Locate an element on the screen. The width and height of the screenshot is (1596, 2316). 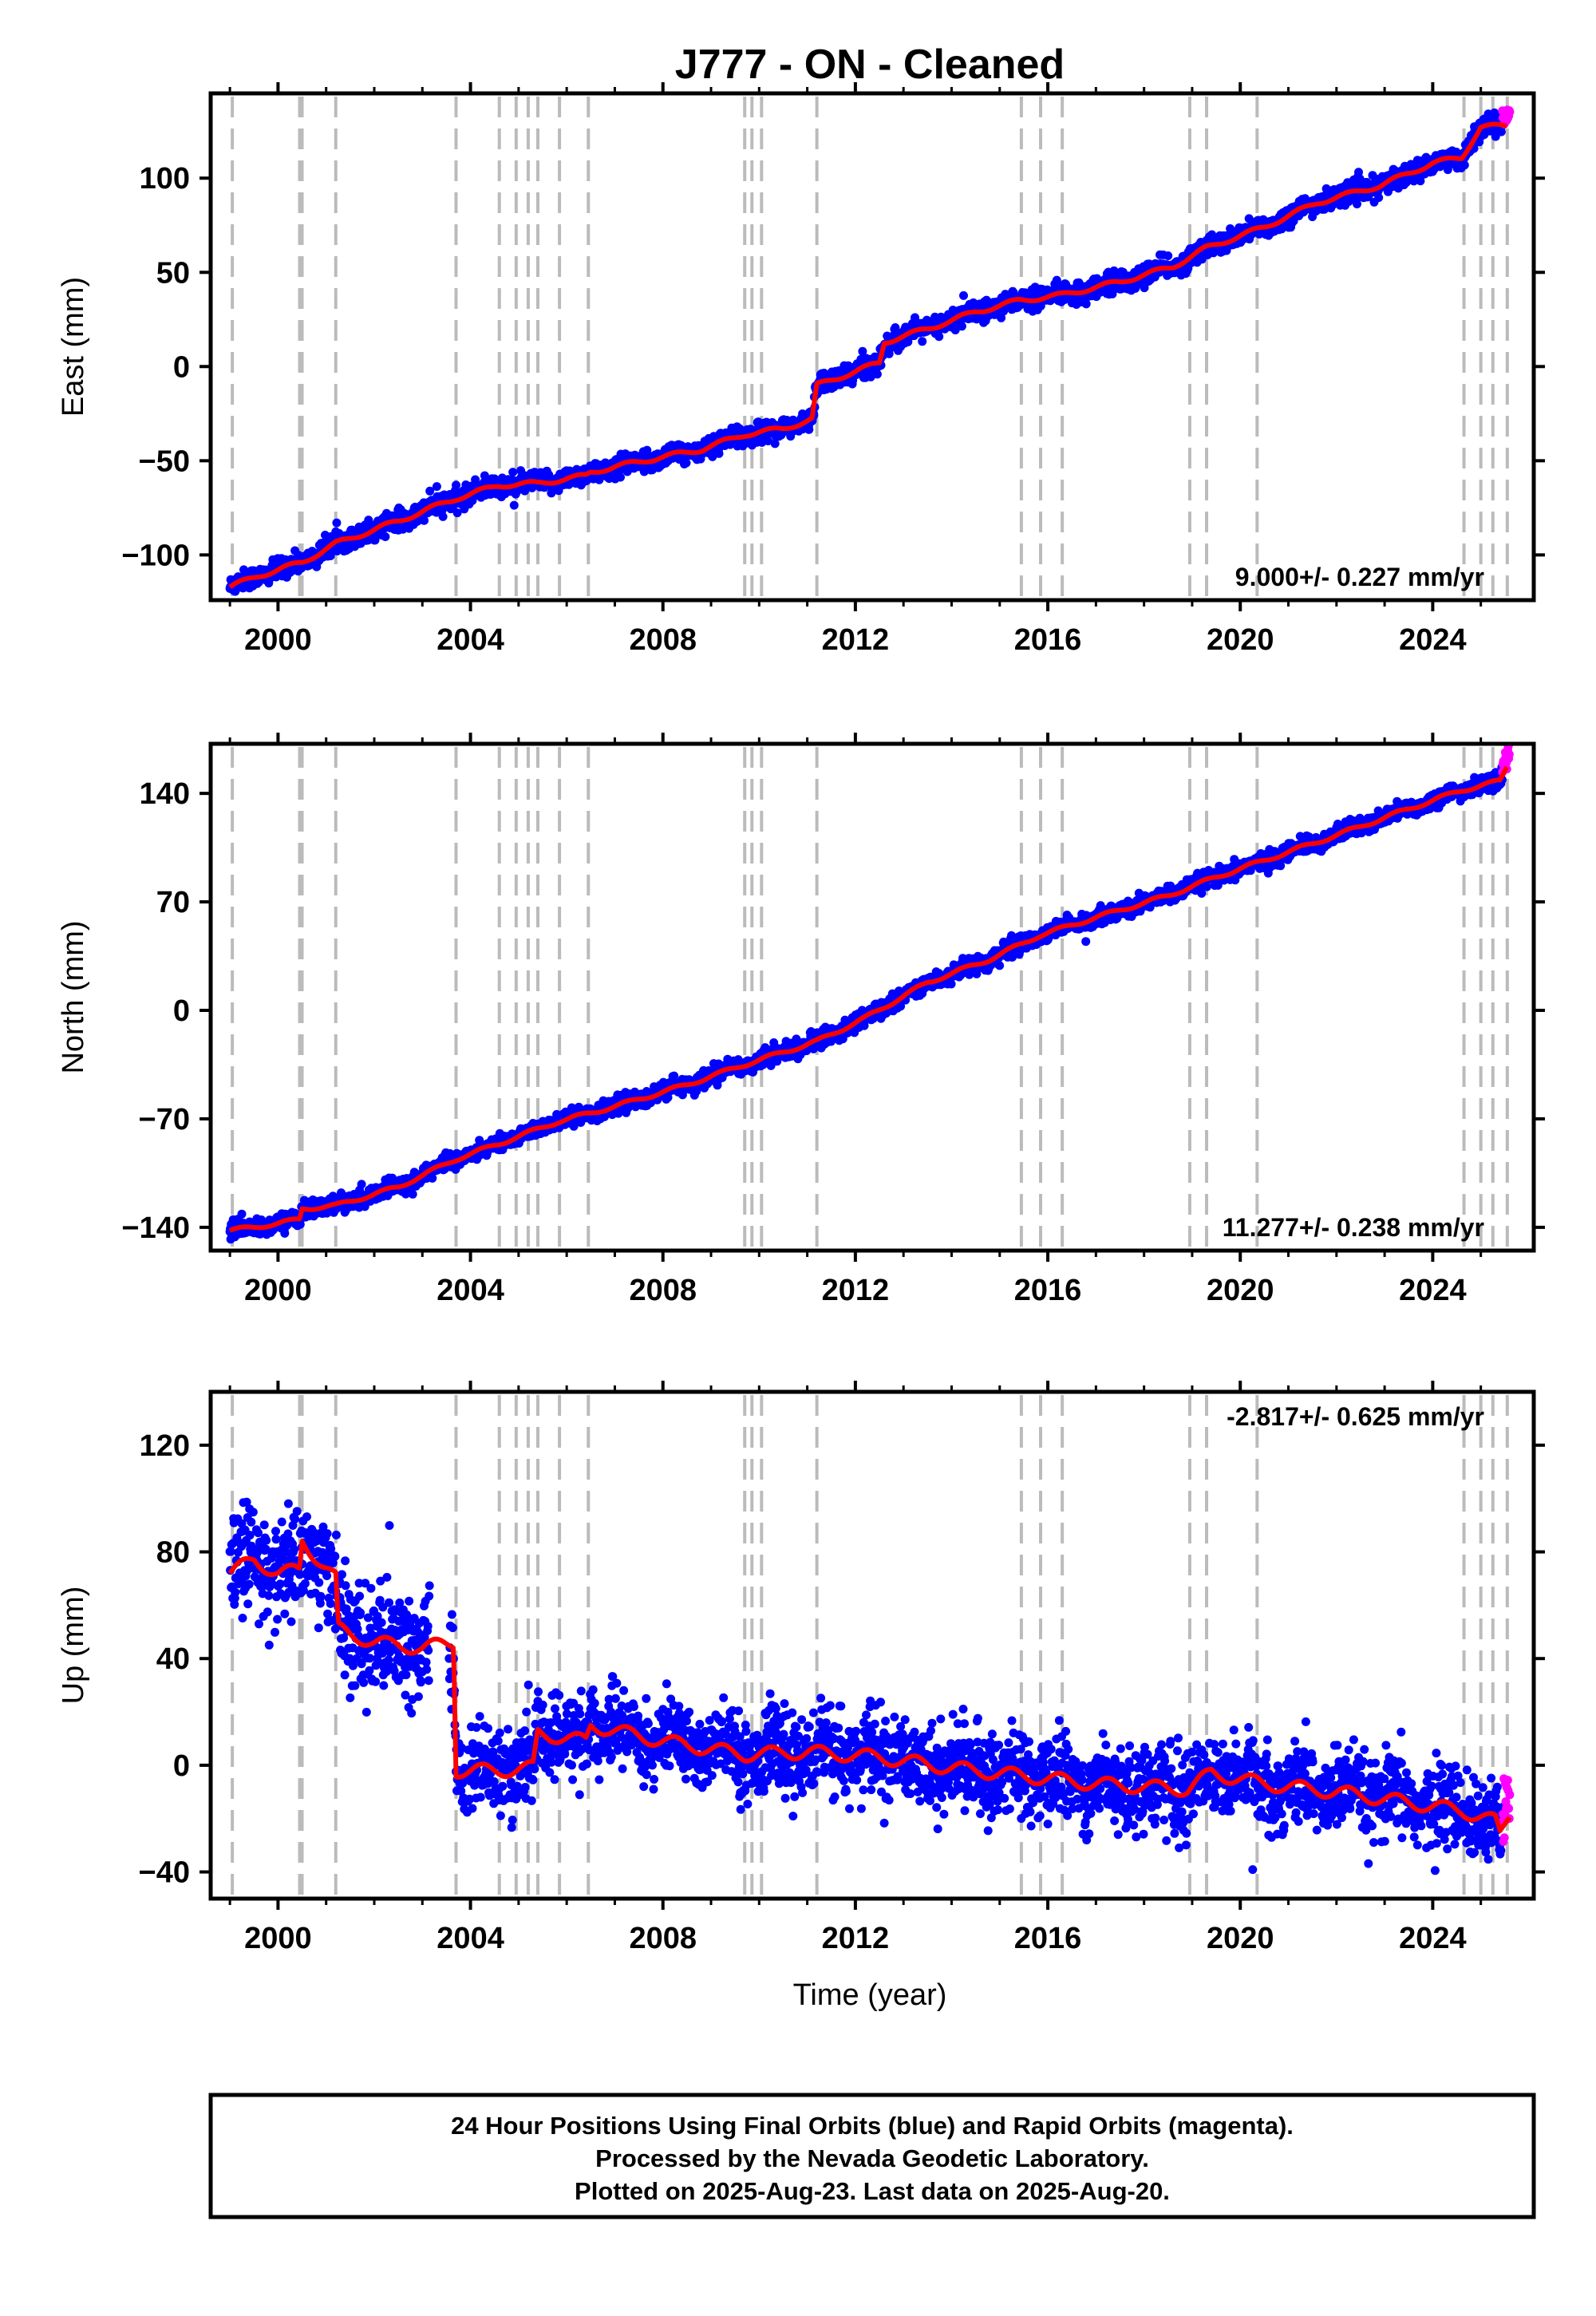
east-x-tick-label: 2004 is located at coordinates (470, 640).